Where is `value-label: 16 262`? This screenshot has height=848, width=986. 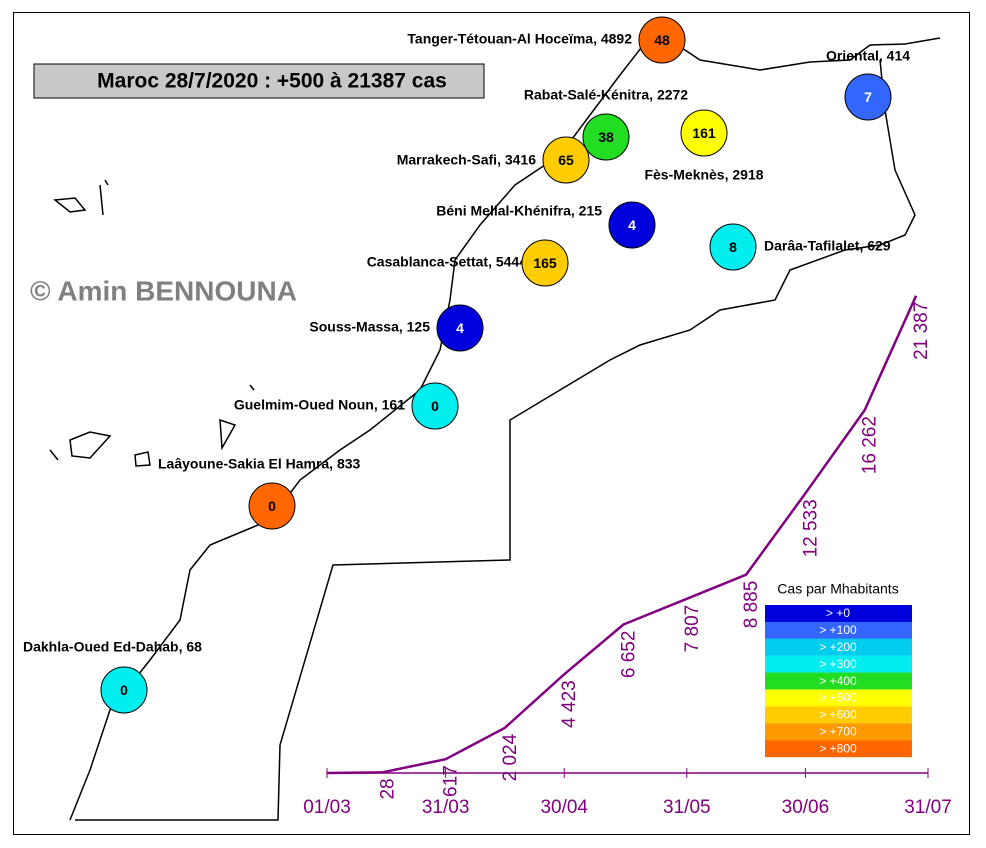
value-label: 16 262 is located at coordinates (870, 445).